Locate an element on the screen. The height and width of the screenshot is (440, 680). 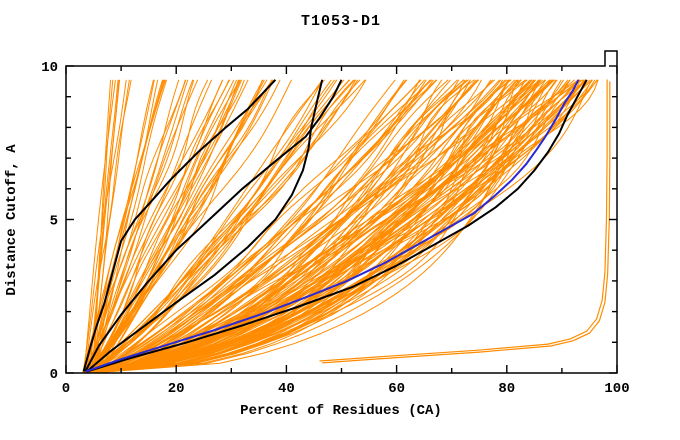
y-tick-label: 0 is located at coordinates (54, 375).